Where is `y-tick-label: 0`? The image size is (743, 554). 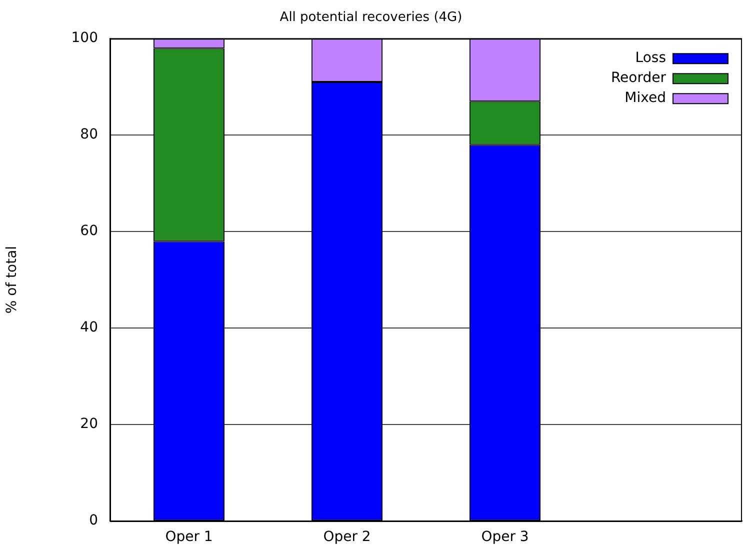 y-tick-label: 0 is located at coordinates (93, 520).